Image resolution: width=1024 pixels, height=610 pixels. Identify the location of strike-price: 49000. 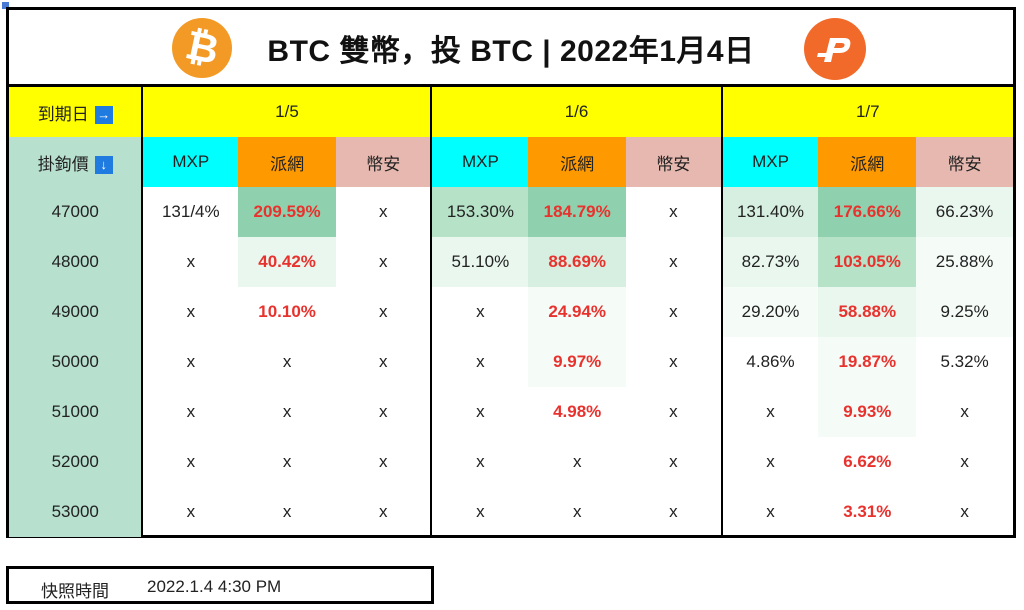
(76, 312).